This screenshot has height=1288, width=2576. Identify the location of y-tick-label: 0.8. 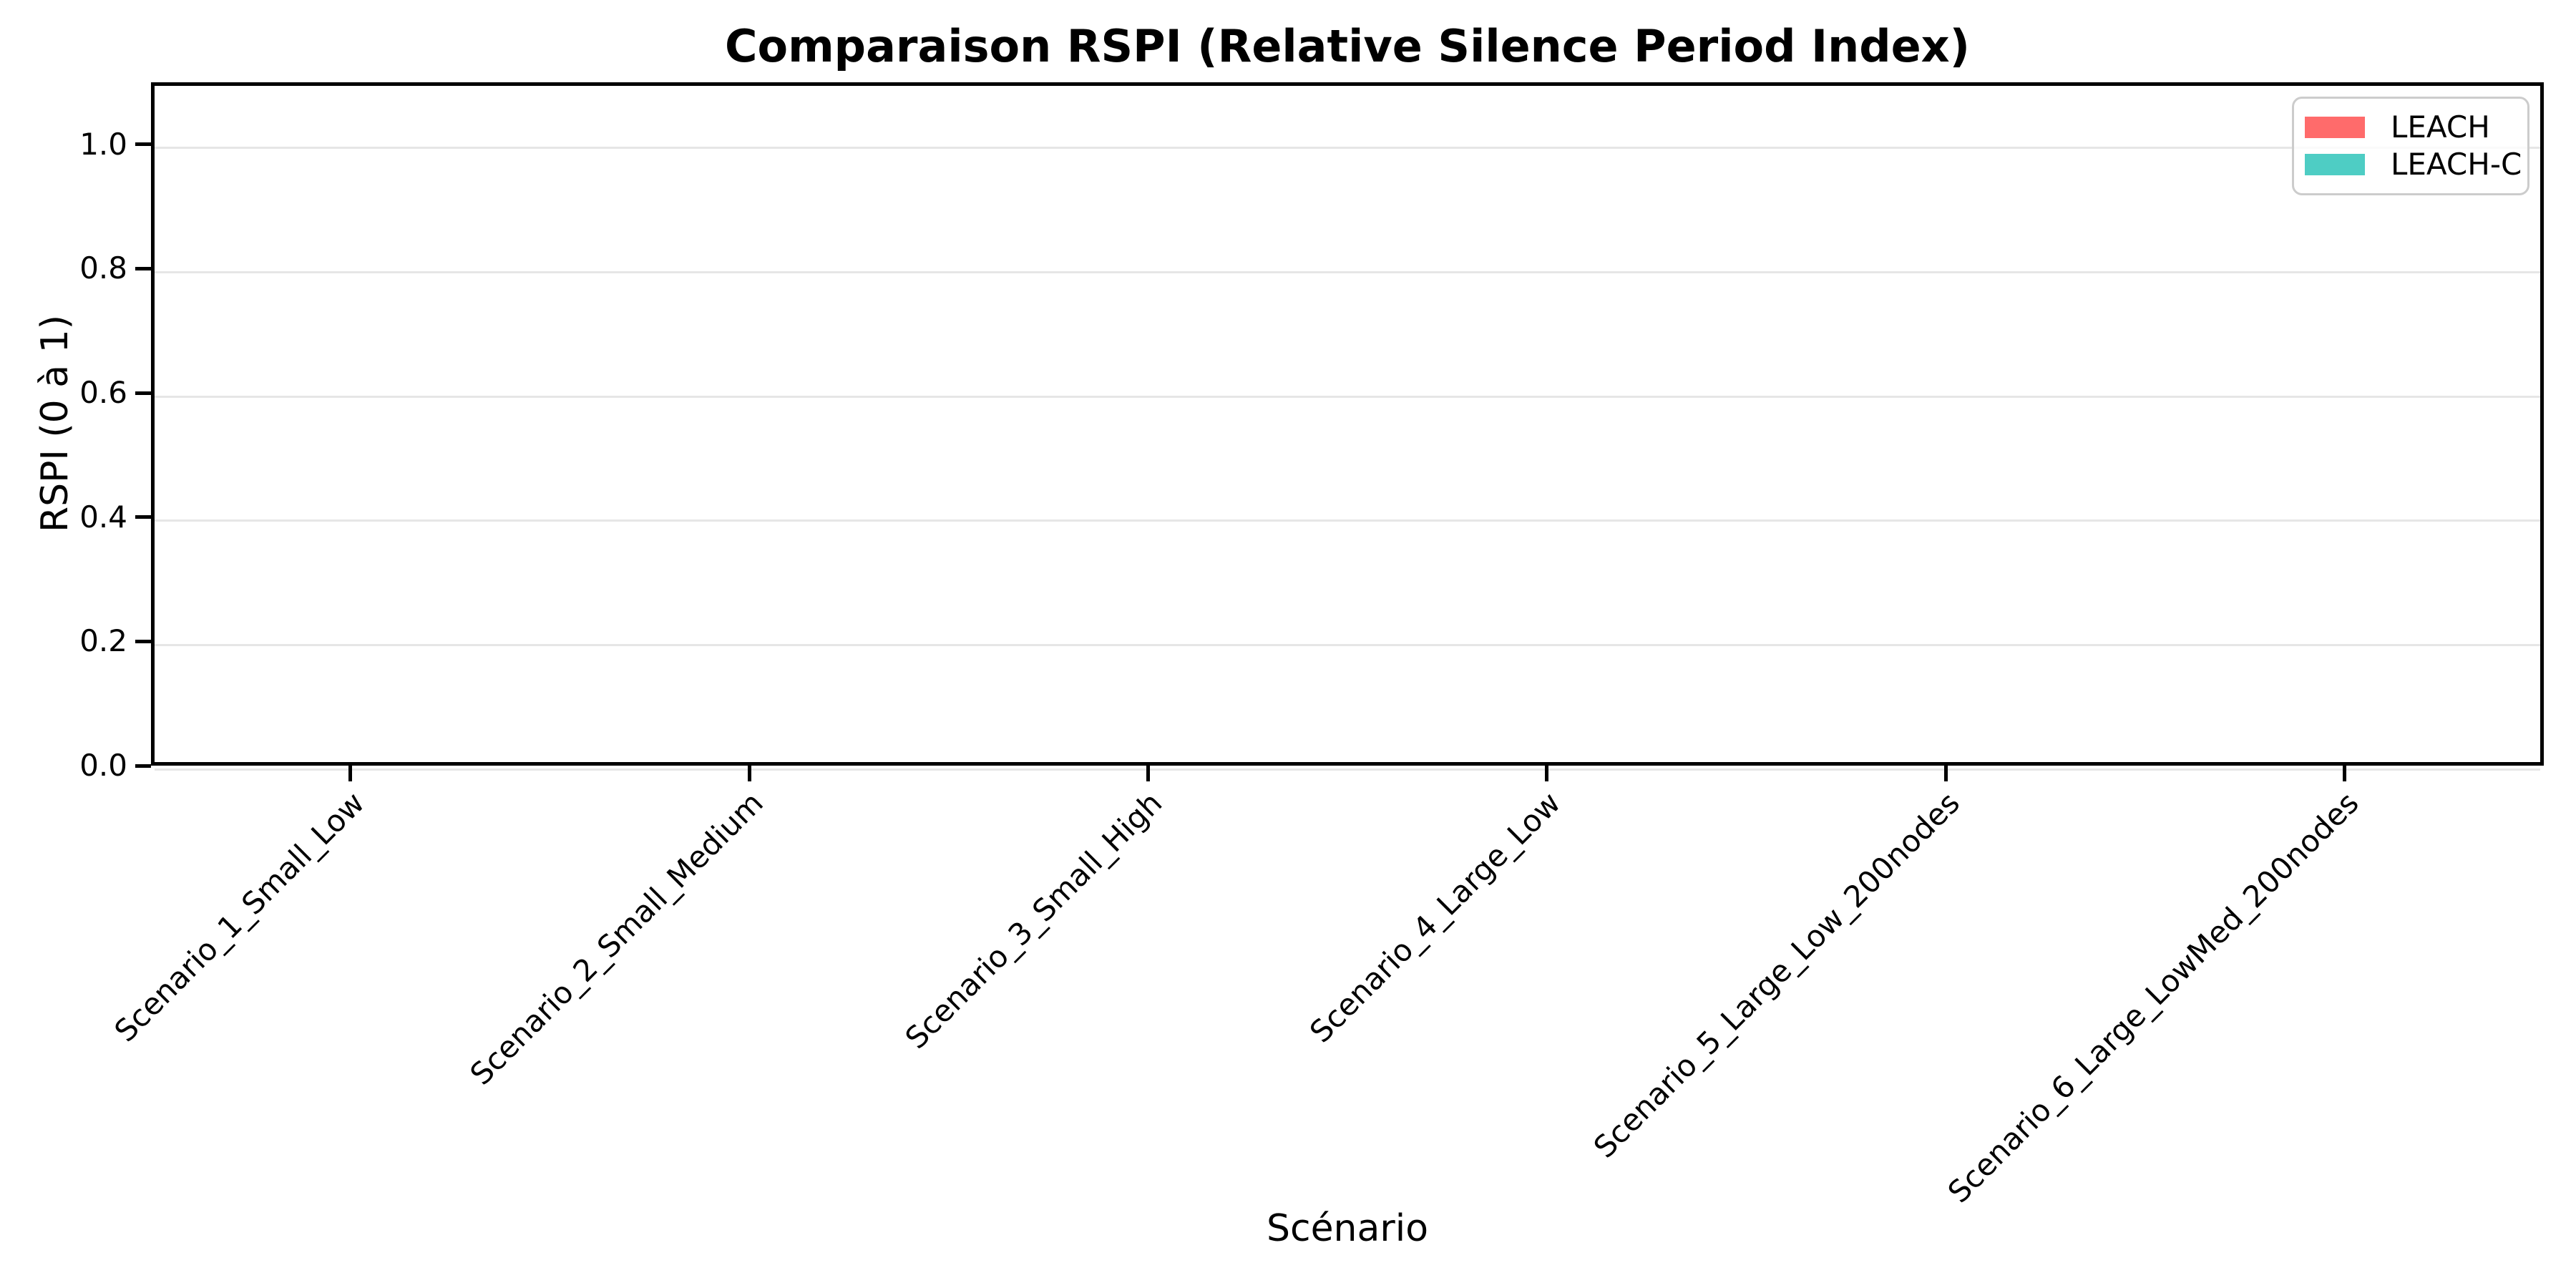
(103, 268).